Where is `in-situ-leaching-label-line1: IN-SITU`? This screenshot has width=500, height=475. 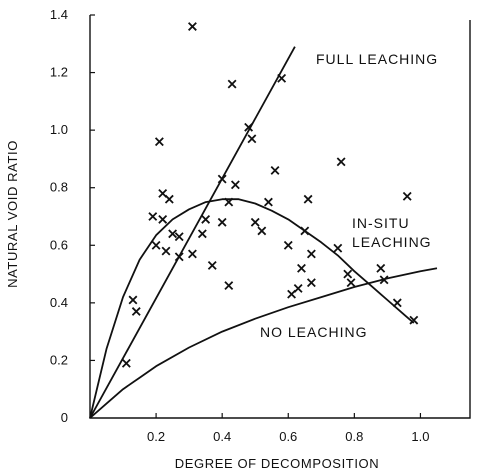 in-situ-leaching-label-line1: IN-SITU is located at coordinates (381, 223).